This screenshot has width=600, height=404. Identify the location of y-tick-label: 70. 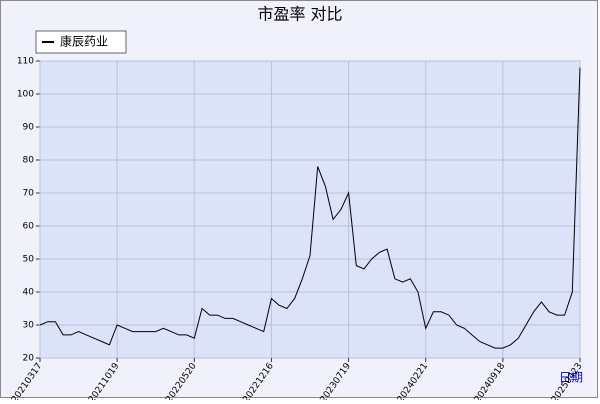
(29, 194).